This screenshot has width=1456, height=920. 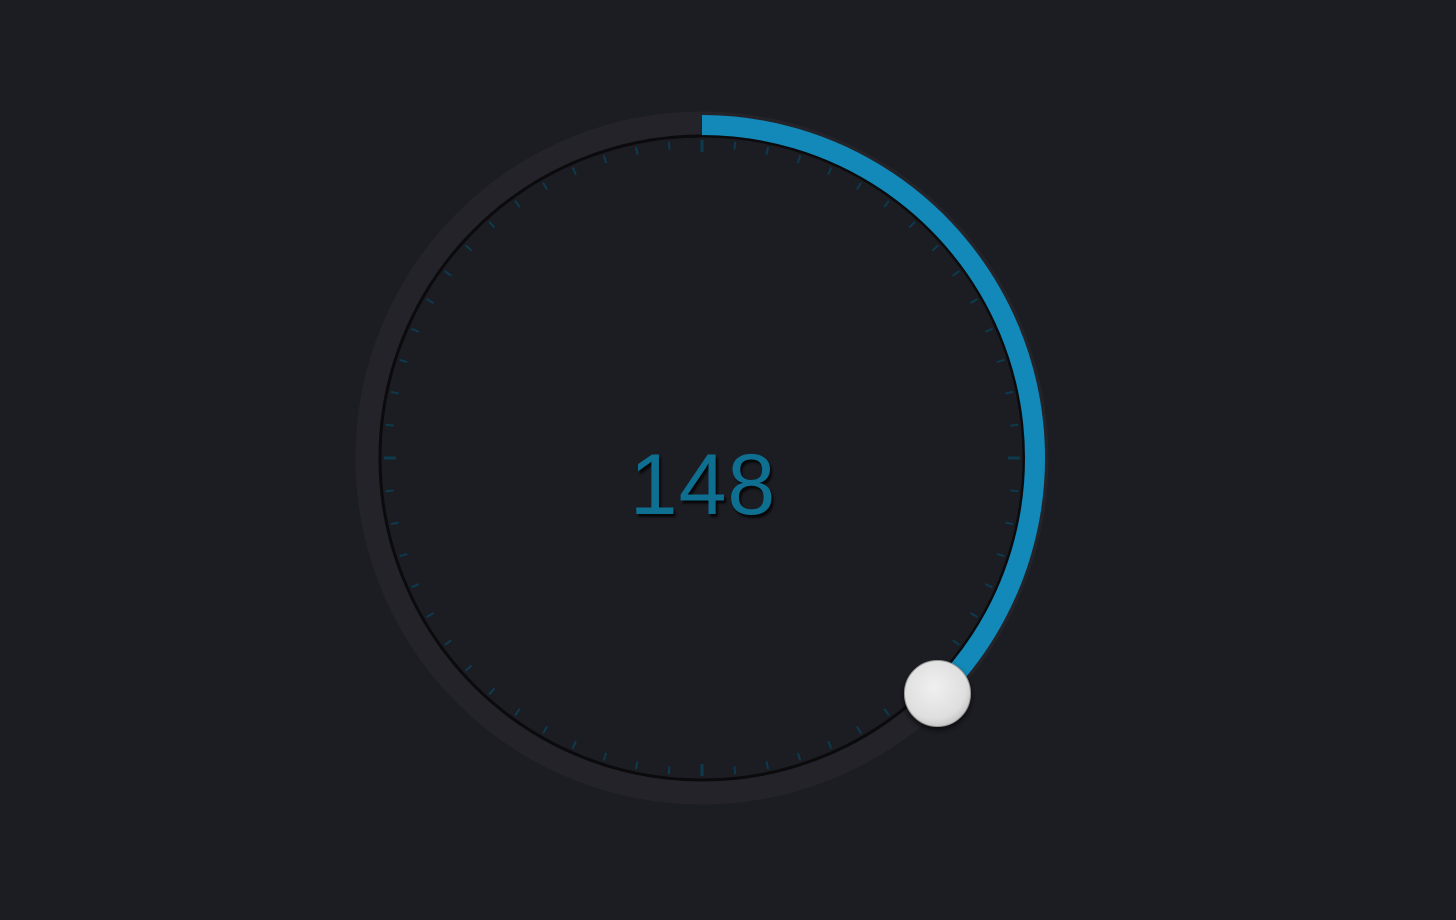 What do you see at coordinates (703, 485) in the screenshot?
I see `dial-value-readout: 148` at bounding box center [703, 485].